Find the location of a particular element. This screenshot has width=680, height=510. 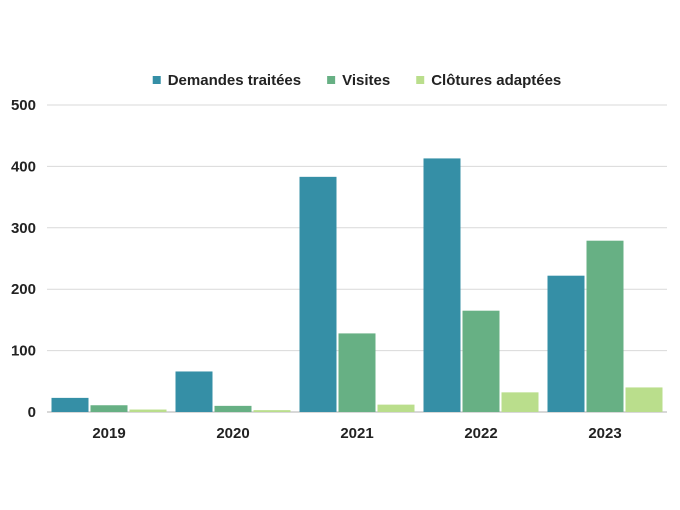

y-axis-ticks: 0 100 200 300 400 500 is located at coordinates (23, 259).